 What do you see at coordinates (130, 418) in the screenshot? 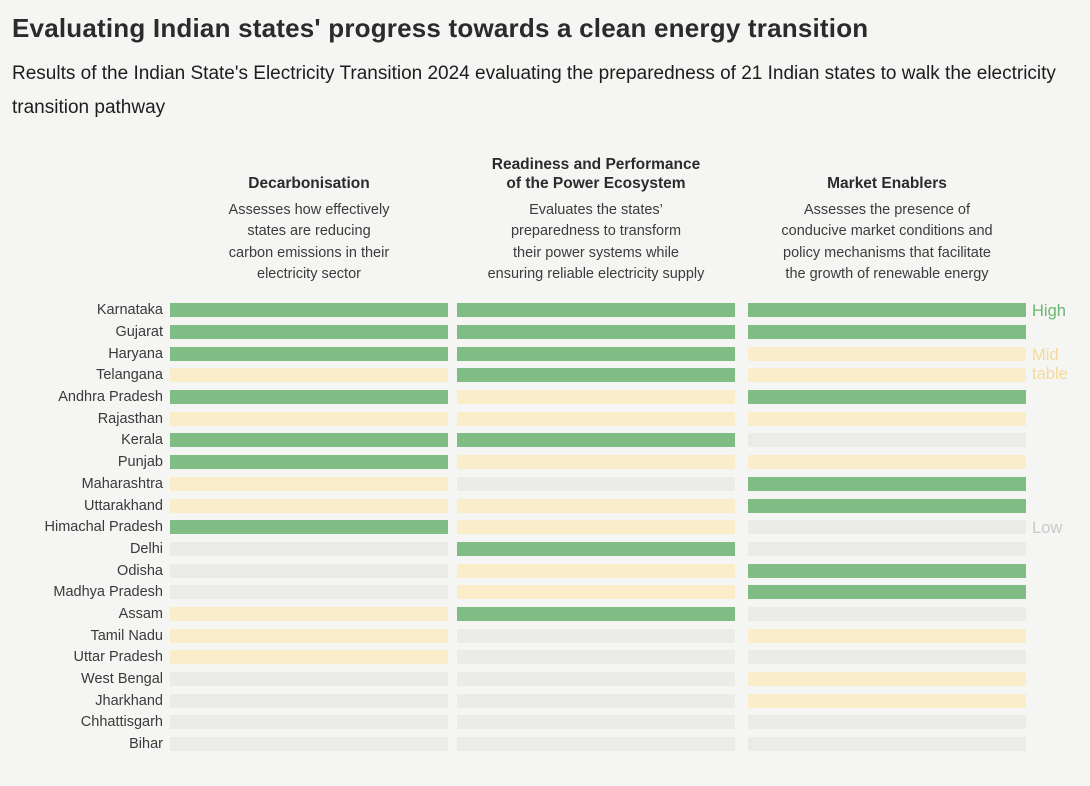
I see `state-label: Rajasthan` at bounding box center [130, 418].